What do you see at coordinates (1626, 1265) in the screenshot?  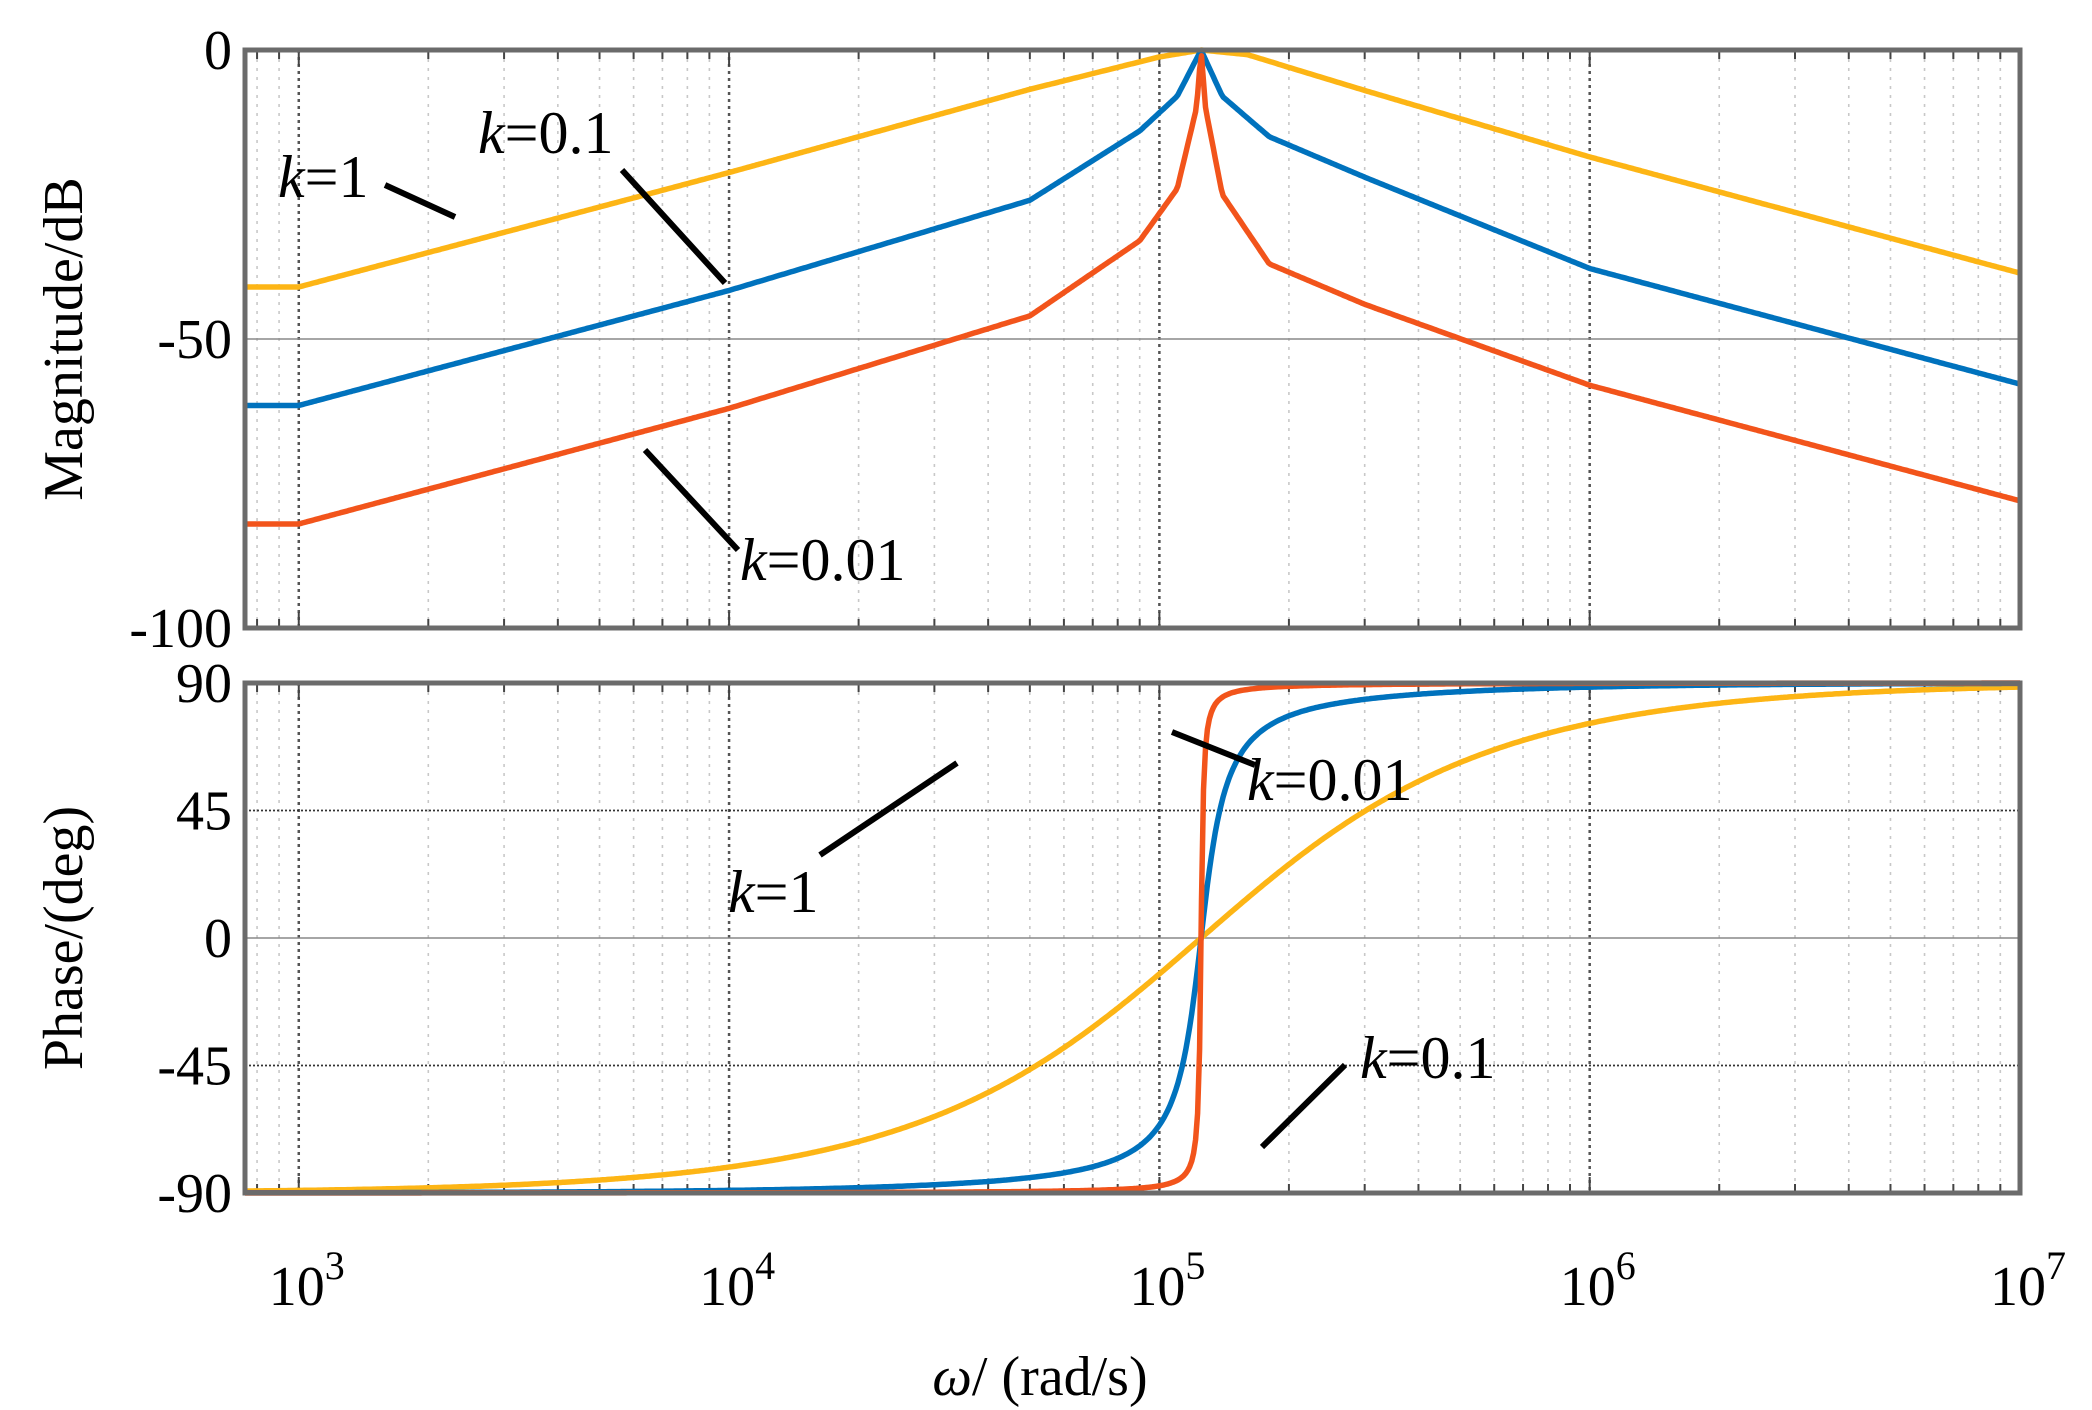 I see `x-tick-exponent: 6` at bounding box center [1626, 1265].